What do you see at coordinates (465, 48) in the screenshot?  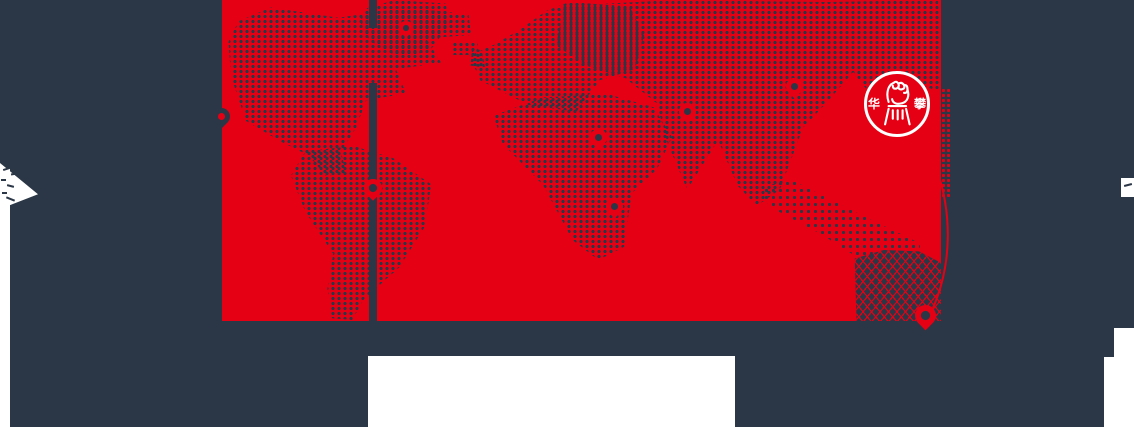 I see `map-region-iceland` at bounding box center [465, 48].